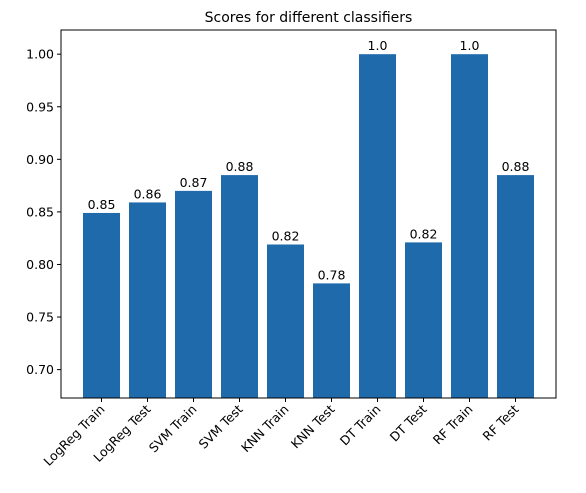 The image size is (586, 493). Describe the element at coordinates (40, 264) in the screenshot. I see `y-tick-label: 0.80` at that location.